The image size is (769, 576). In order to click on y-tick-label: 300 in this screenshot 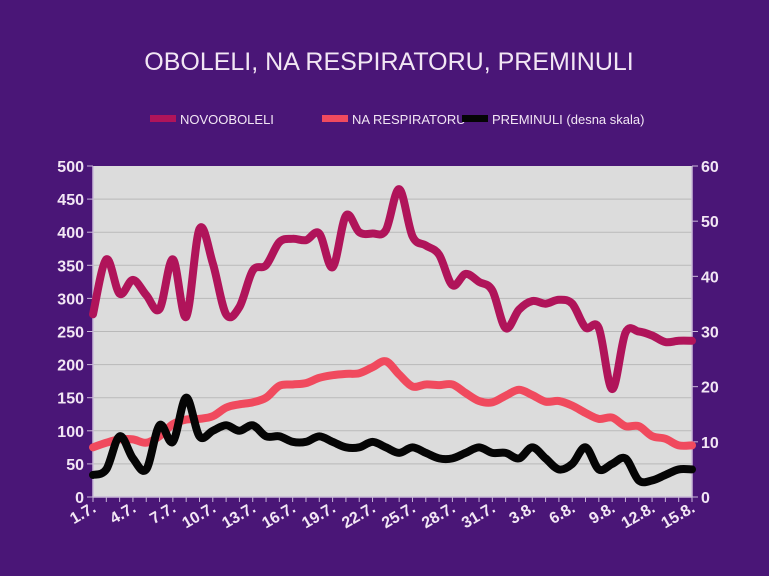, I will do `click(70, 299)`.